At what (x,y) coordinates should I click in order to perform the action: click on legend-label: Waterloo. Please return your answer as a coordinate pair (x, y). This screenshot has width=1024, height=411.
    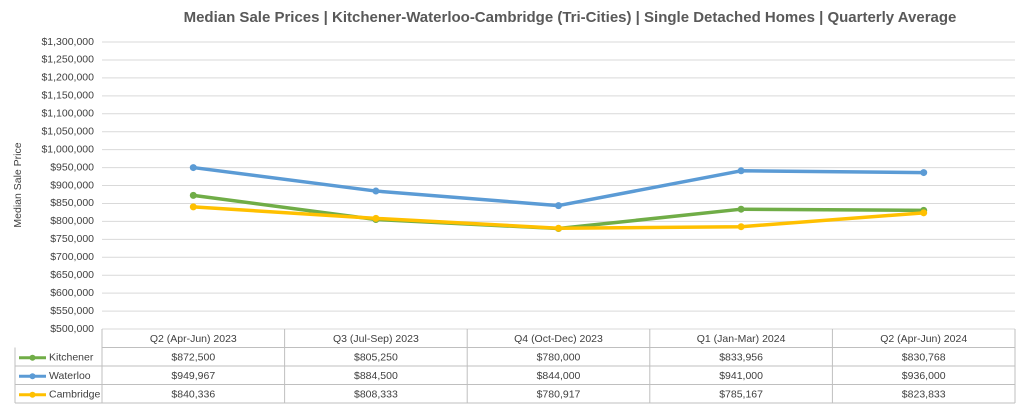
    Looking at the image, I should click on (70, 376).